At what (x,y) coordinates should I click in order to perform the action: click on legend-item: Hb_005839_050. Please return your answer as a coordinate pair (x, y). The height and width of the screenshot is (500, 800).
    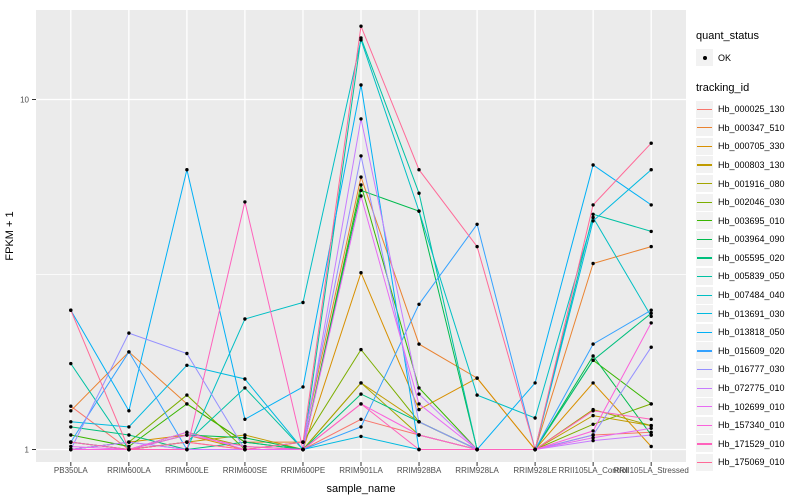
    Looking at the image, I should click on (748, 276).